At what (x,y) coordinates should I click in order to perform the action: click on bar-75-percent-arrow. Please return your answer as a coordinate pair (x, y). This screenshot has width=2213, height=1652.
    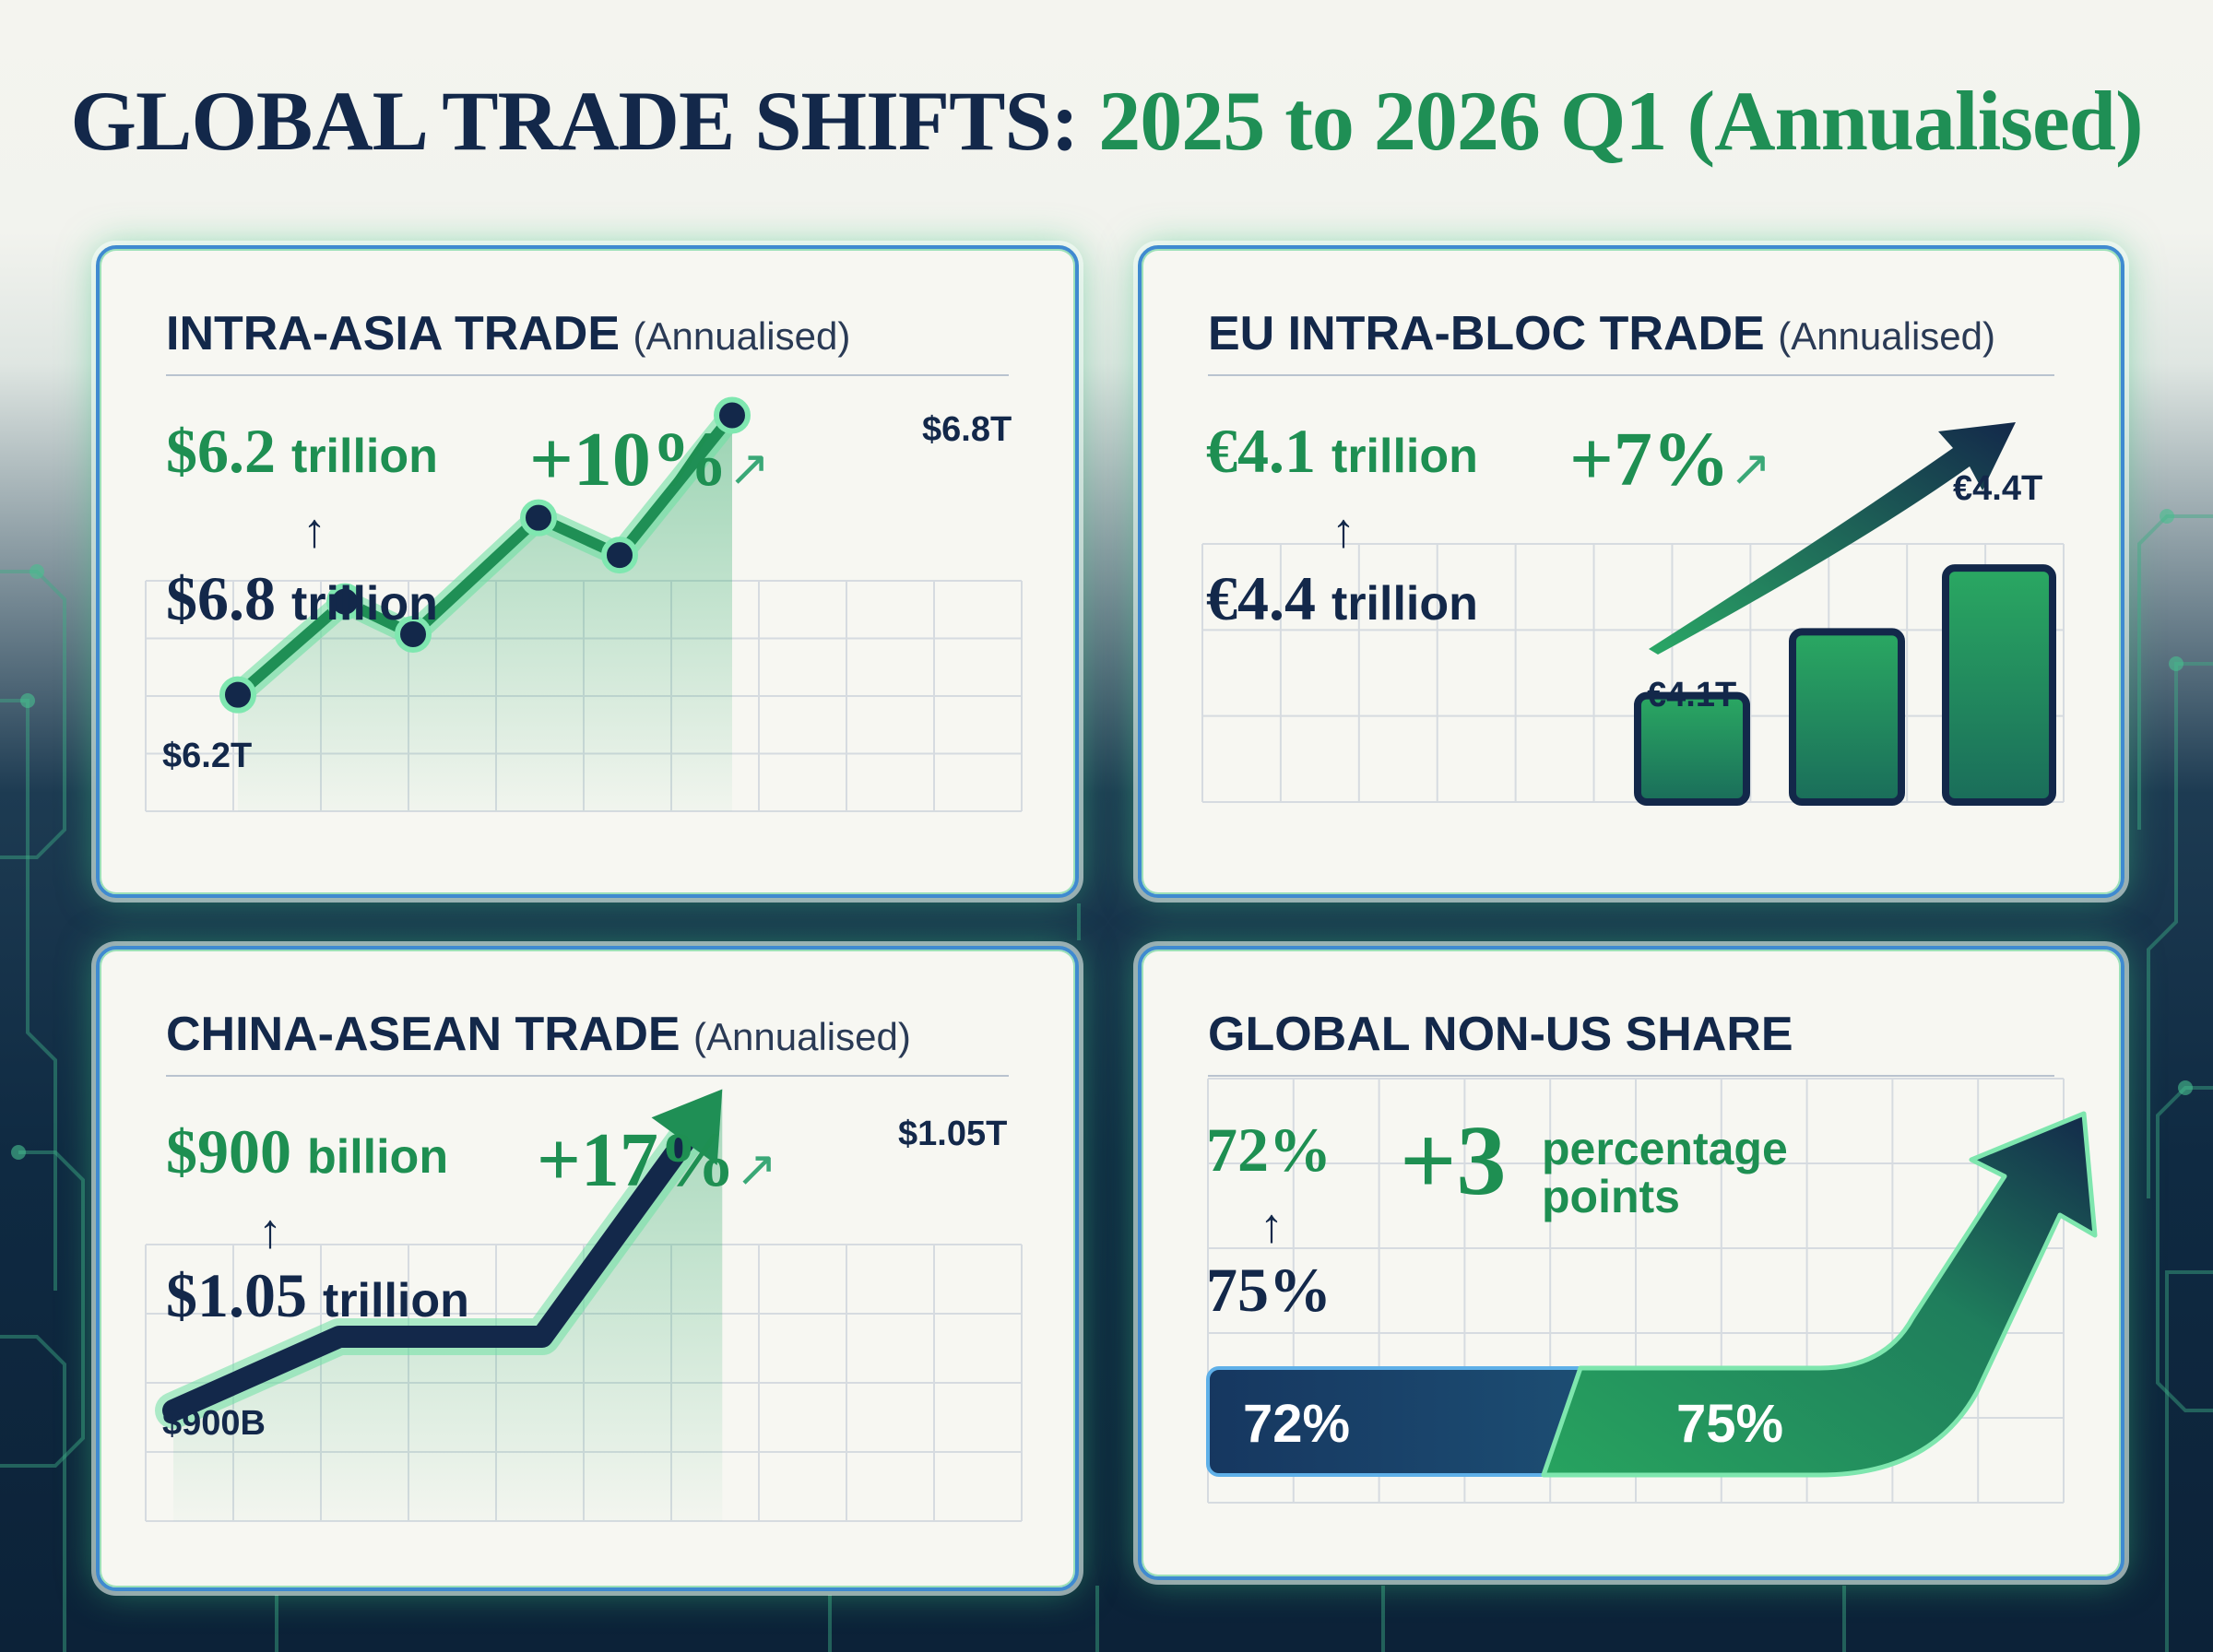
    Looking at the image, I should click on (1819, 1294).